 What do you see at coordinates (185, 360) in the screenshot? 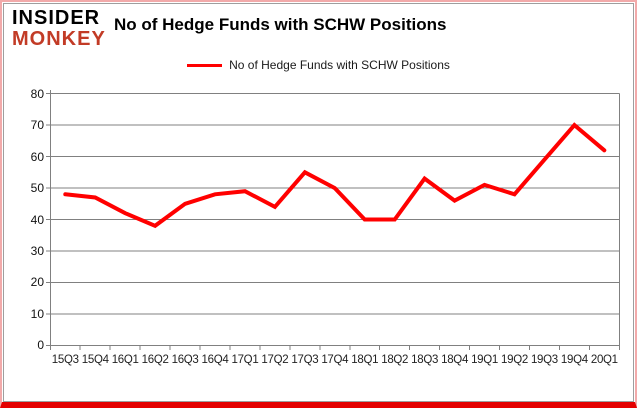
I see `x-axis-label: 16Q3` at bounding box center [185, 360].